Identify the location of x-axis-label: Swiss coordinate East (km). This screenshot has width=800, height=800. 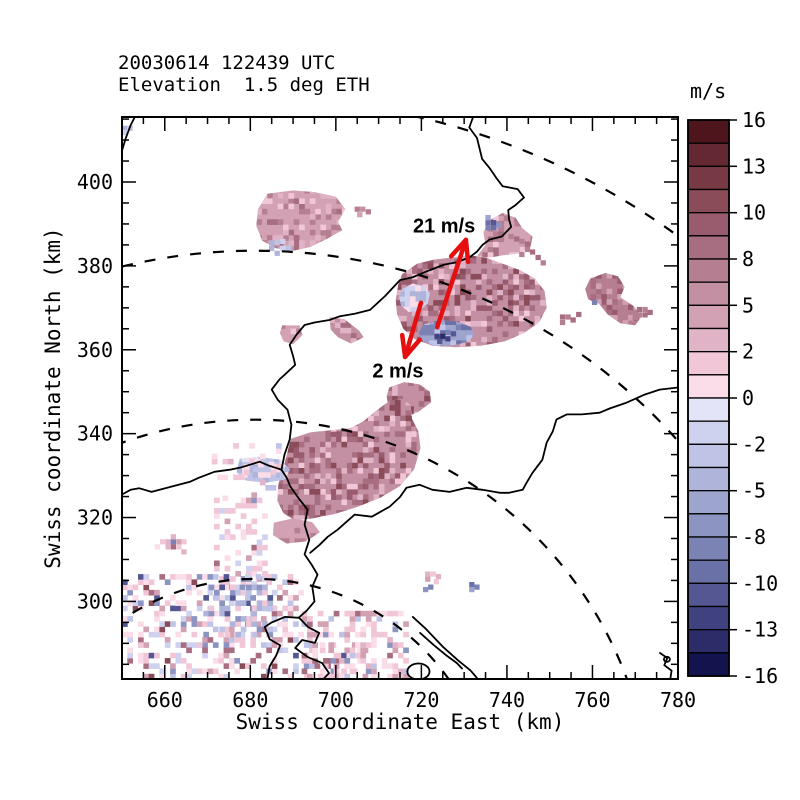
(400, 722).